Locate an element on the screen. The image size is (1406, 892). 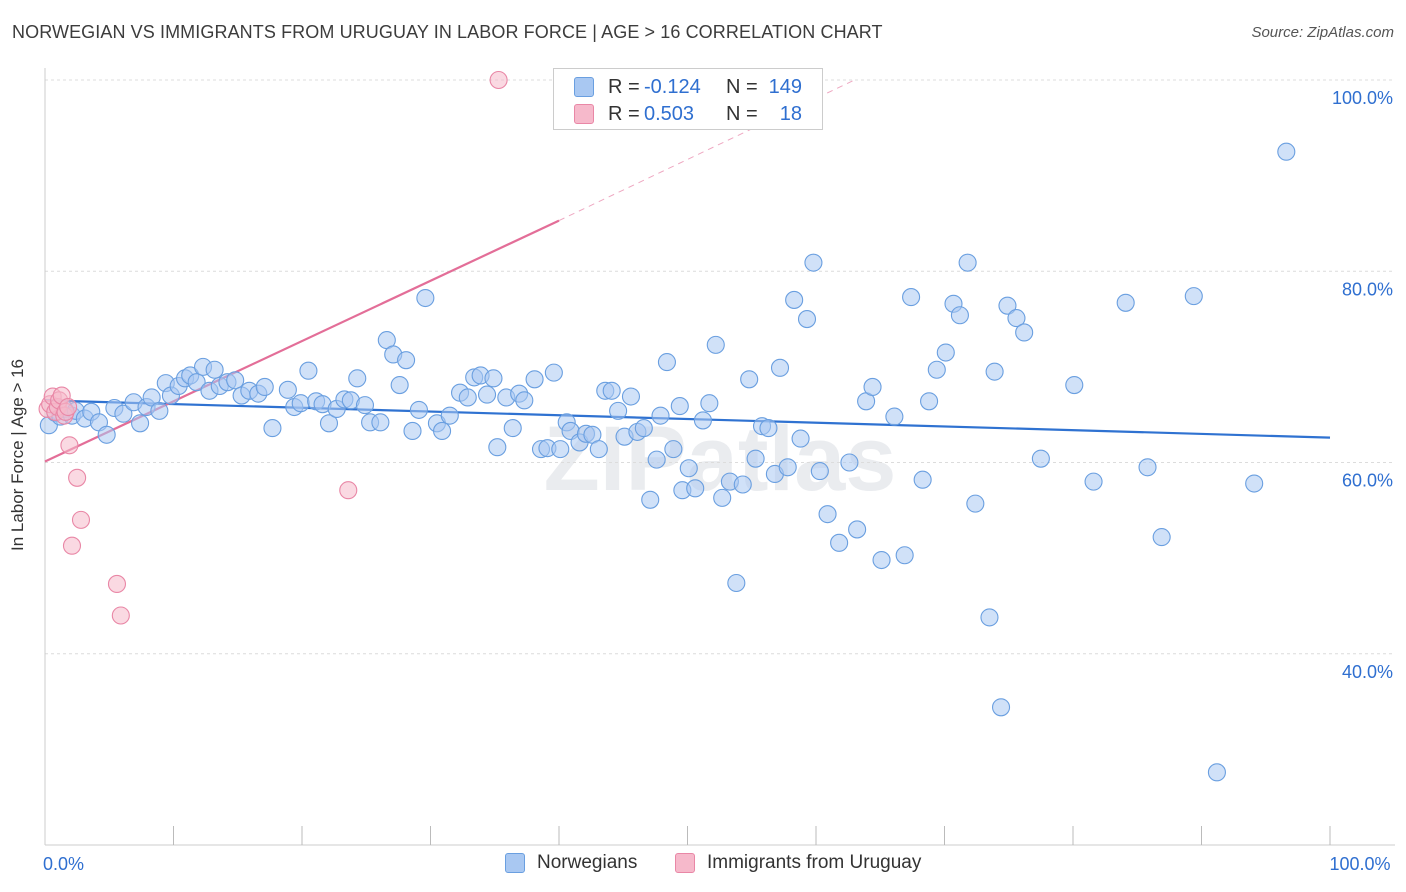
legend-row-norwegians: R = -0.124 N = 149 is located at coordinates (688, 87).